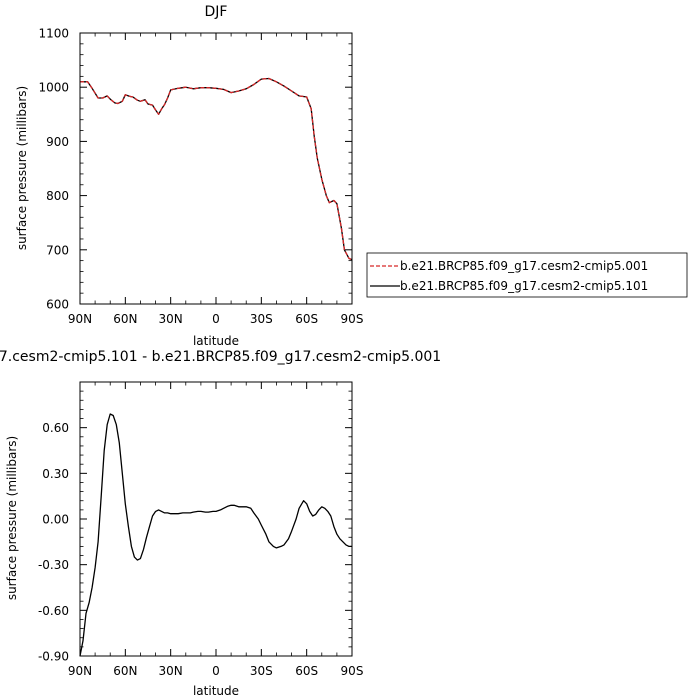 The width and height of the screenshot is (700, 700). I want to click on y-tick-label: 900, so click(57, 142).